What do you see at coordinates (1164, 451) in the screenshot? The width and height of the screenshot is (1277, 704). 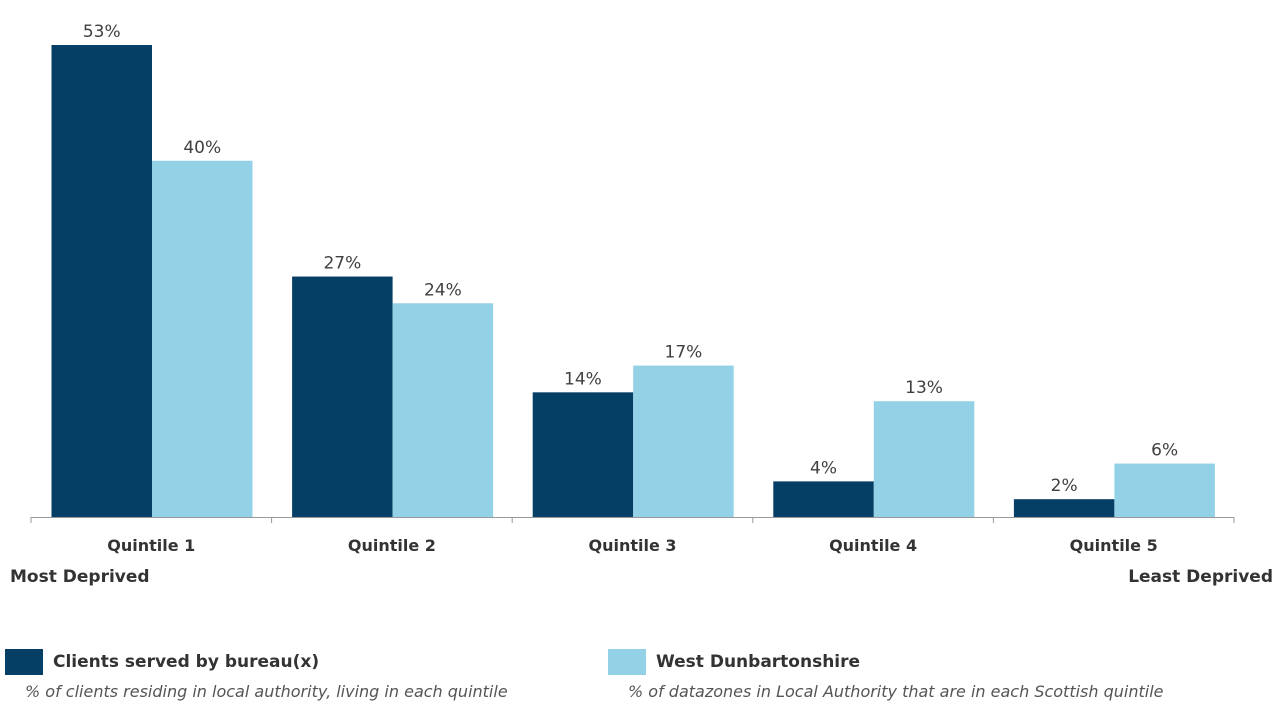 I see `data-label-quintile-5-series-2: 6%` at bounding box center [1164, 451].